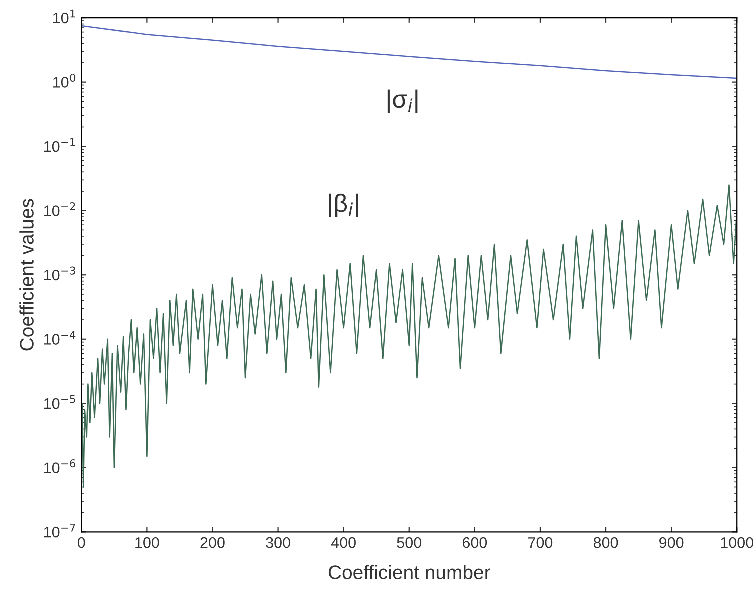 Image resolution: width=756 pixels, height=602 pixels. I want to click on x-tick-label: 700, so click(540, 542).